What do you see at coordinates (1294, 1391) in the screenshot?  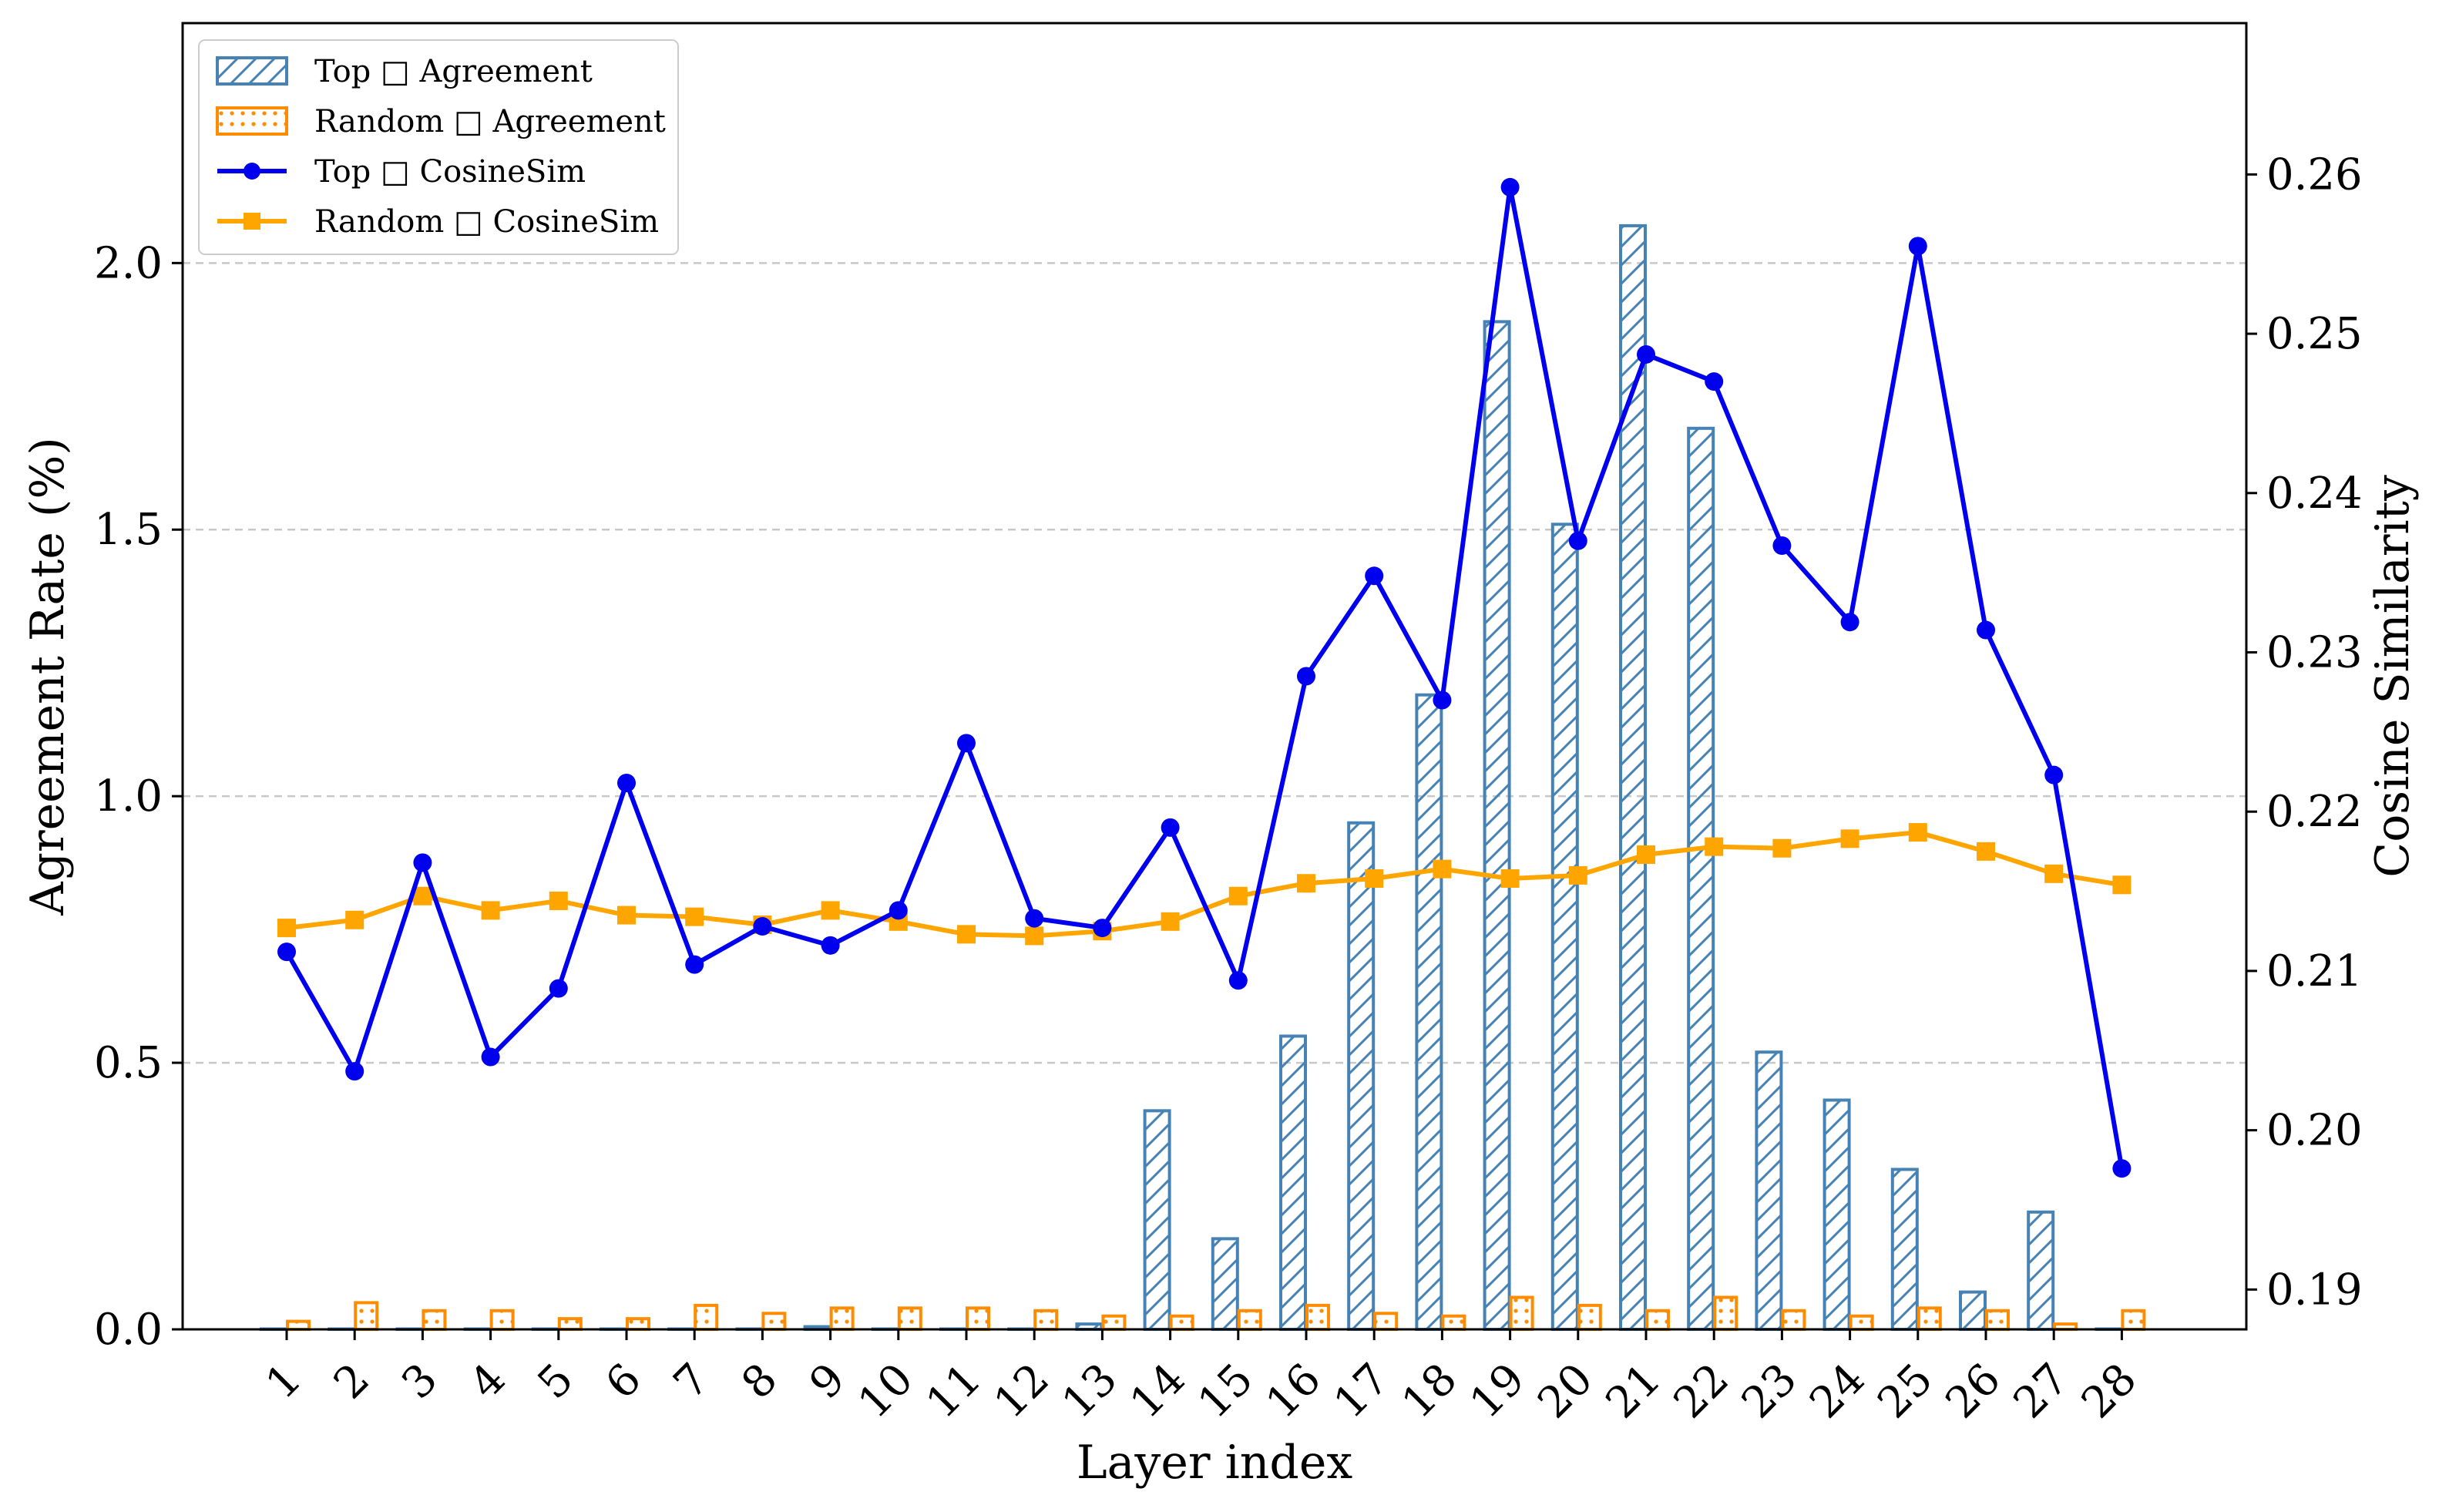 I see `x-tick-label: 16` at bounding box center [1294, 1391].